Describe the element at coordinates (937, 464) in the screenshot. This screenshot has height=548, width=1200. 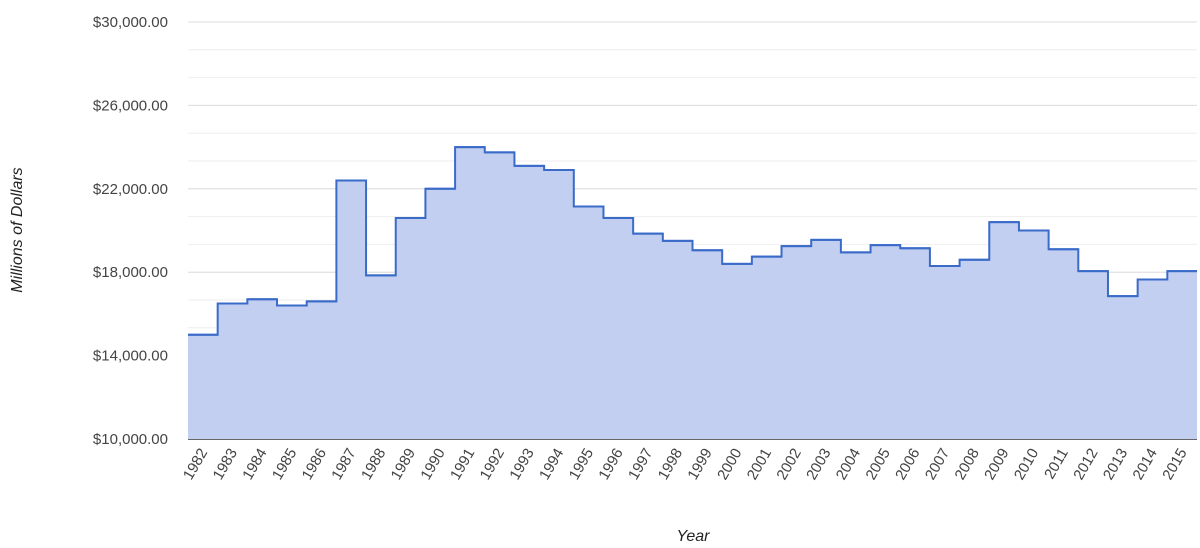
I see `x-tick-label: 2007` at that location.